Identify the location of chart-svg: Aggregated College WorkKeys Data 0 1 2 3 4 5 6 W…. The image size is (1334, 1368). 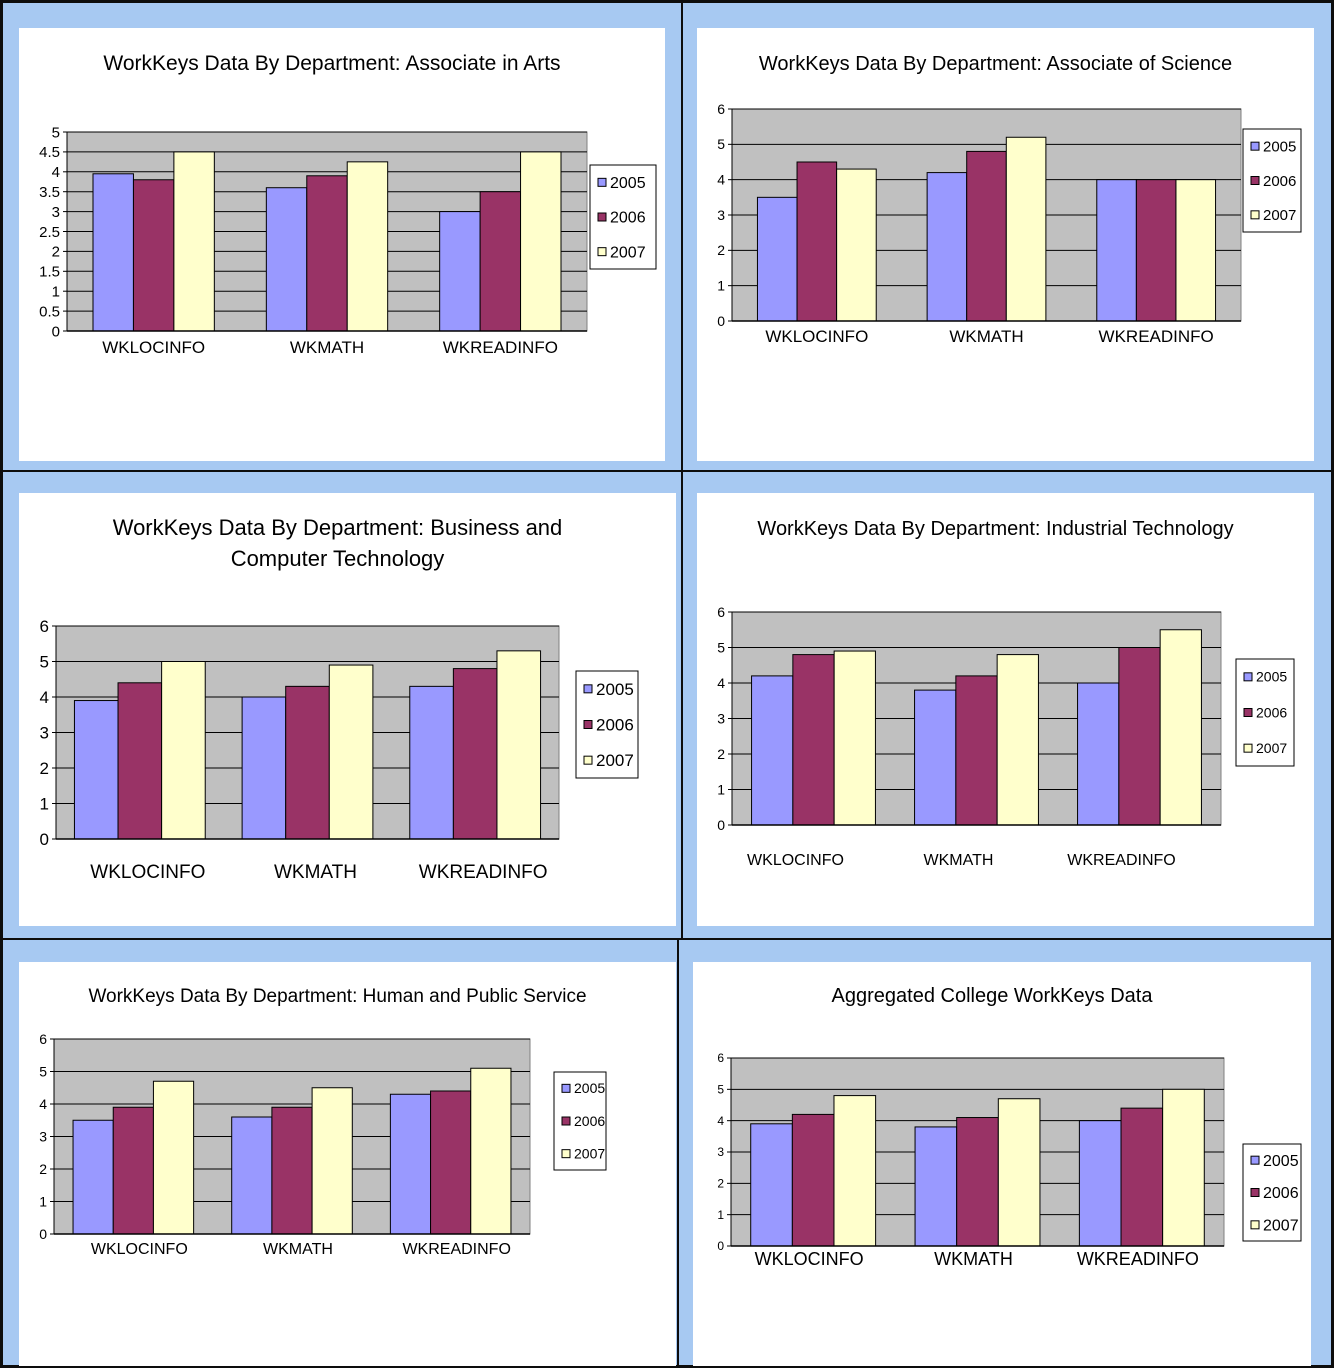
(1002, 1164).